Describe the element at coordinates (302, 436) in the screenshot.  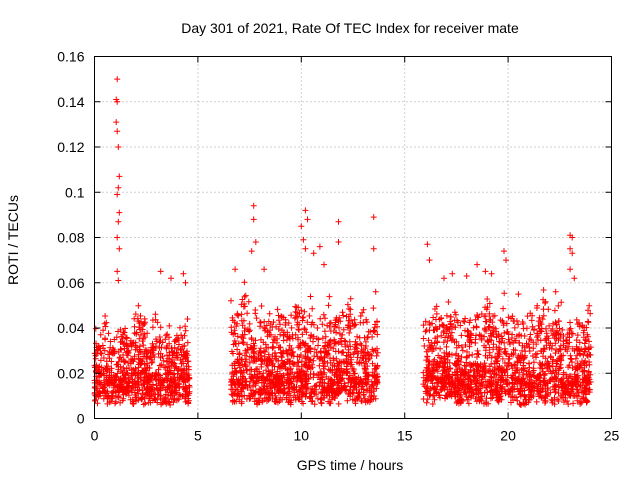
I see `x-tick-label: 10` at that location.